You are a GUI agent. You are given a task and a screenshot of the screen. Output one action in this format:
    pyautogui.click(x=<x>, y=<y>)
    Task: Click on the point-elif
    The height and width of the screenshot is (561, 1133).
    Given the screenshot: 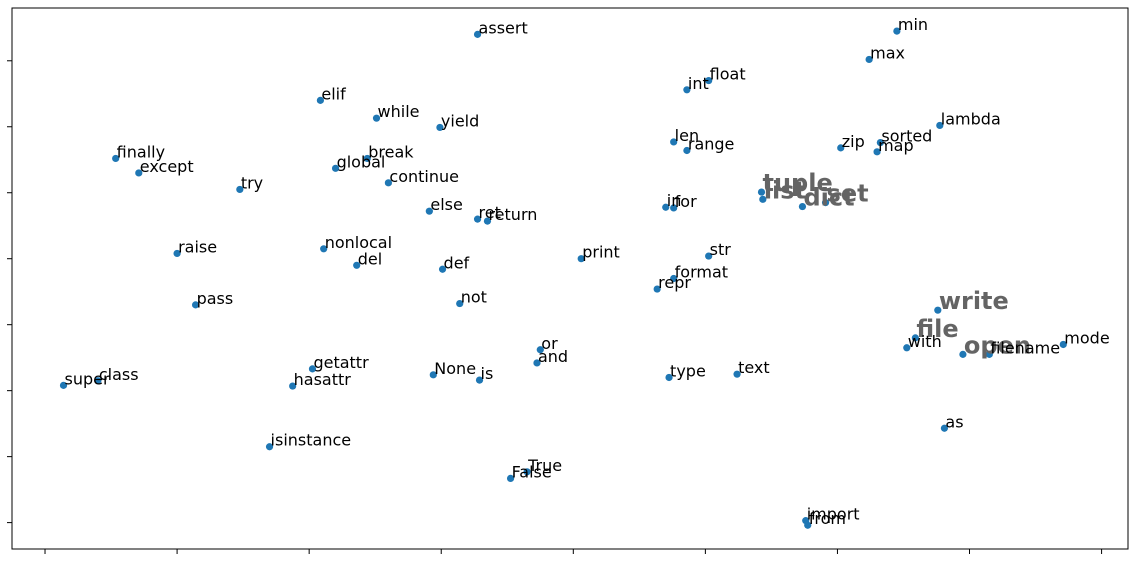 What is the action you would take?
    pyautogui.click(x=320, y=100)
    